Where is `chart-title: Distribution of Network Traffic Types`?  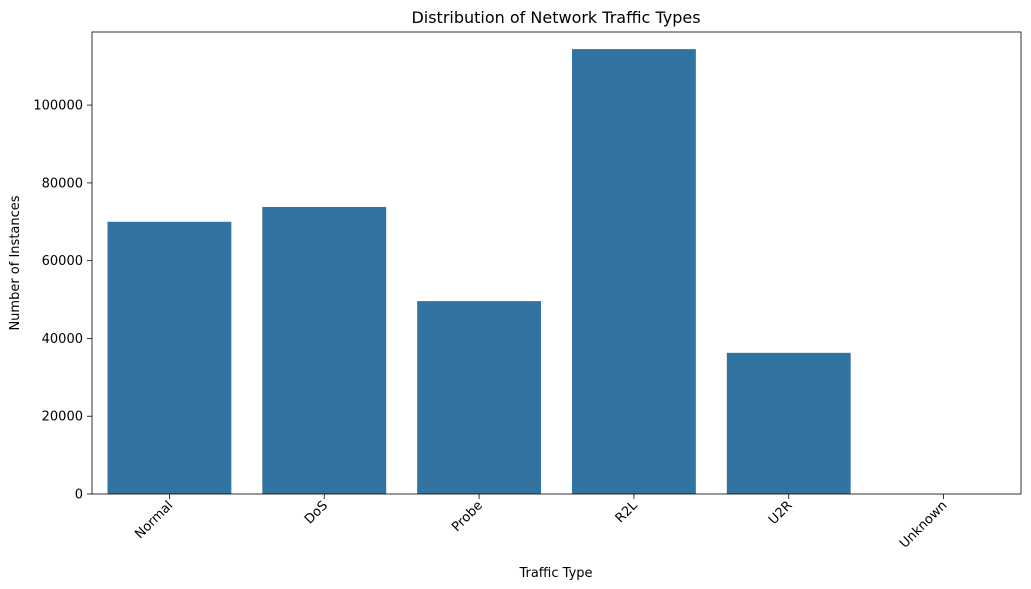
chart-title: Distribution of Network Traffic Types is located at coordinates (555, 17).